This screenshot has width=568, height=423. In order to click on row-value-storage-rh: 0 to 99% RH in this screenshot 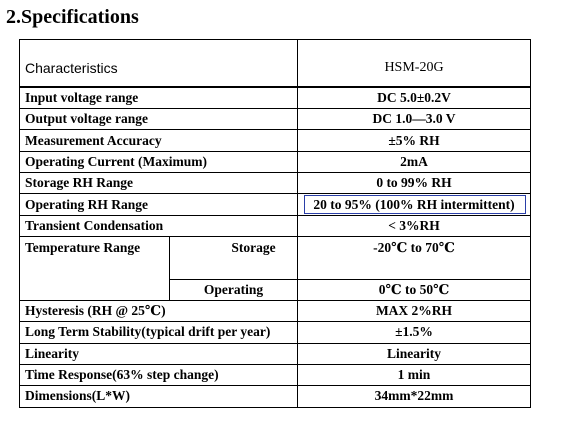, I will do `click(414, 182)`.